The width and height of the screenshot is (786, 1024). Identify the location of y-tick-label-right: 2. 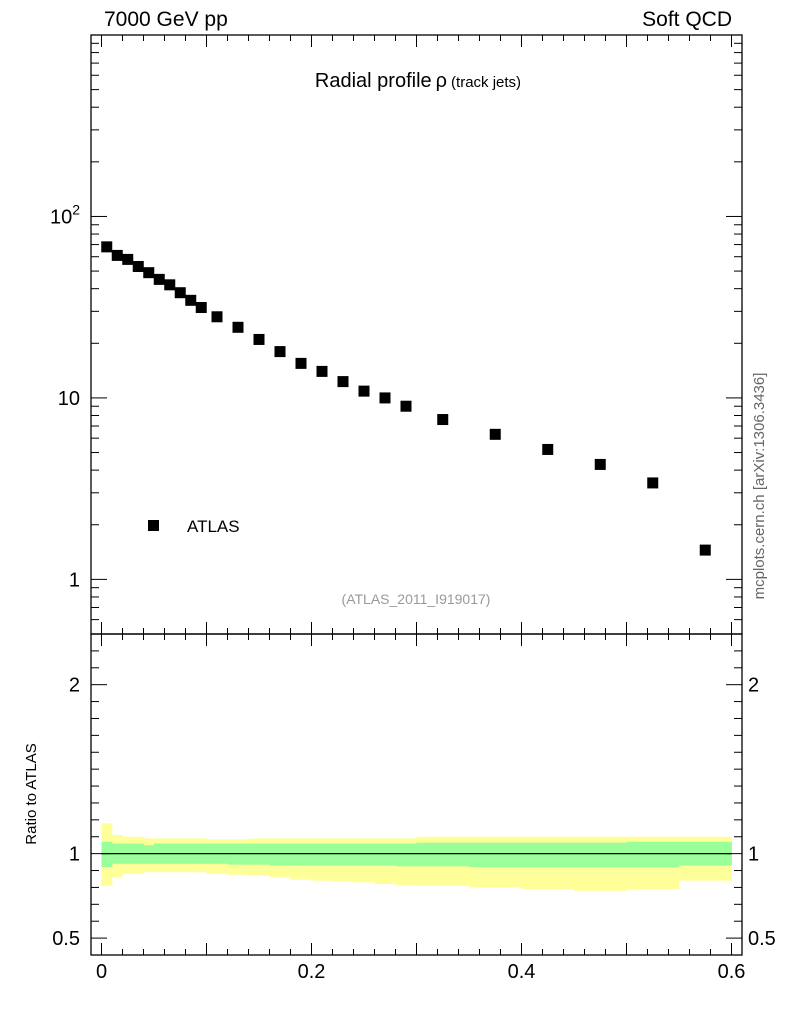
(753, 686).